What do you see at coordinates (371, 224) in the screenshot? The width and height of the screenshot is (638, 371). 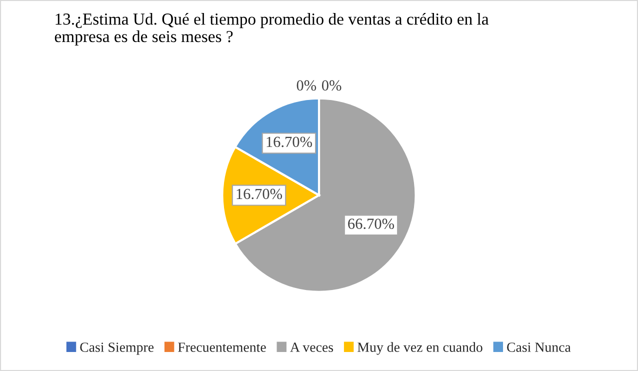 I see `data-label: 66.70%` at bounding box center [371, 224].